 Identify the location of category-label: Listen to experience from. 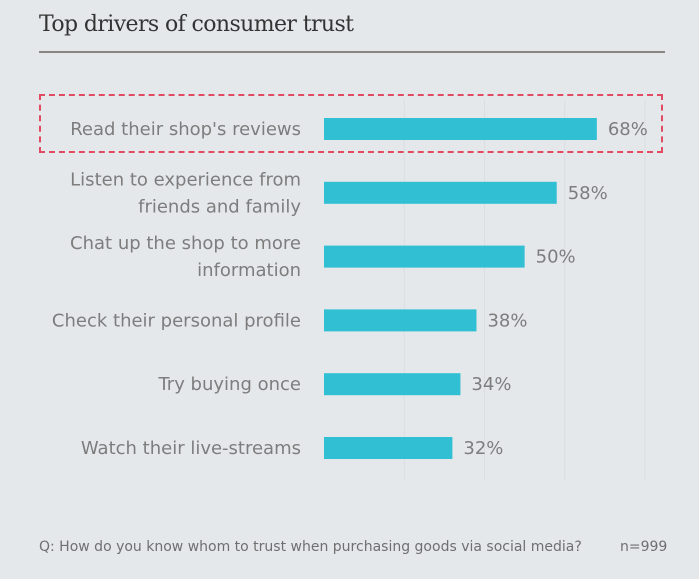
(185, 179).